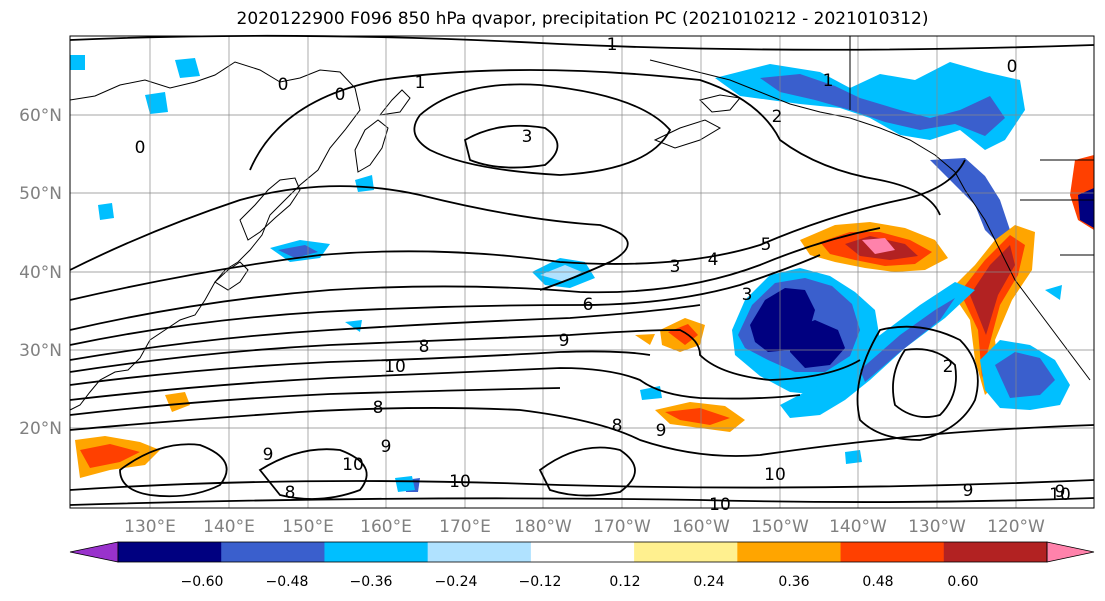  What do you see at coordinates (588, 305) in the screenshot?
I see `contour-label: 6` at bounding box center [588, 305].